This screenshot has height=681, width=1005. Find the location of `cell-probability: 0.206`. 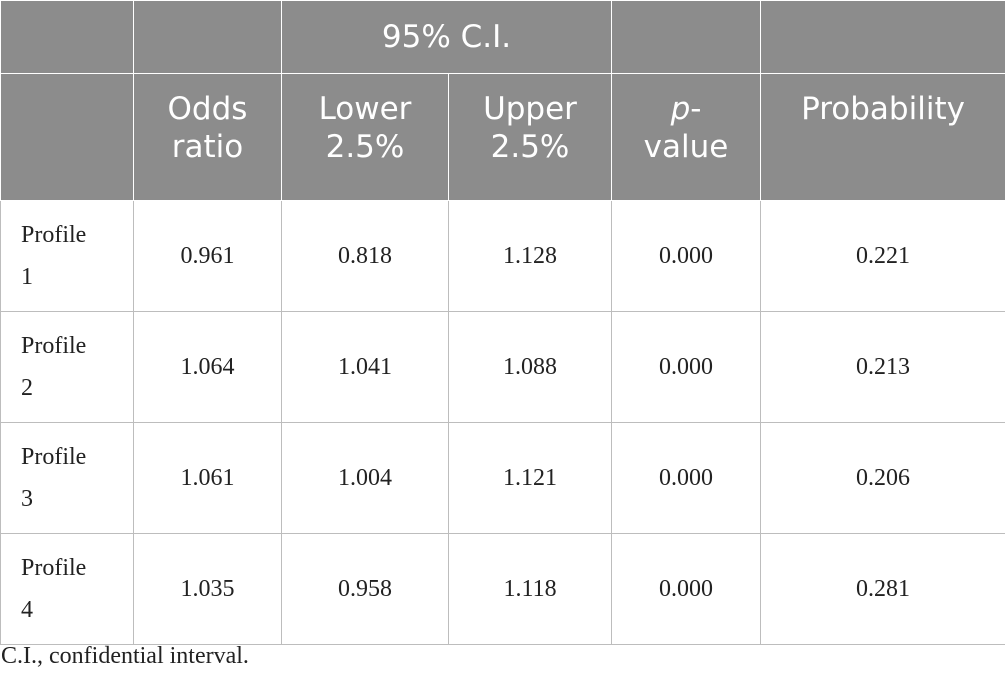

cell-probability: 0.206 is located at coordinates (882, 478).